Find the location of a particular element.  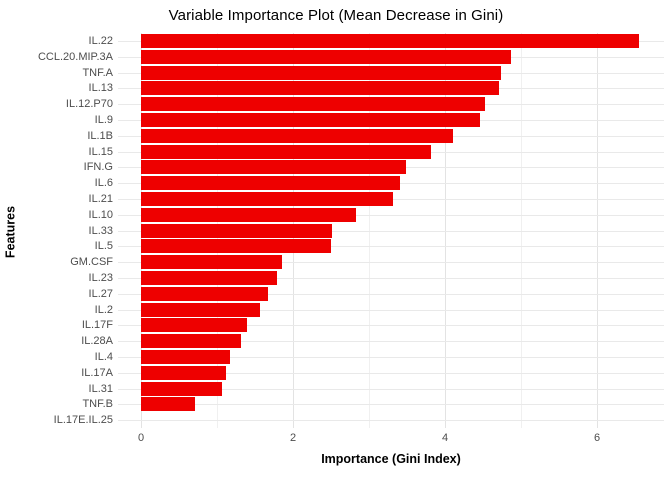

y-tick-label: IL.22 is located at coordinates (100, 40).